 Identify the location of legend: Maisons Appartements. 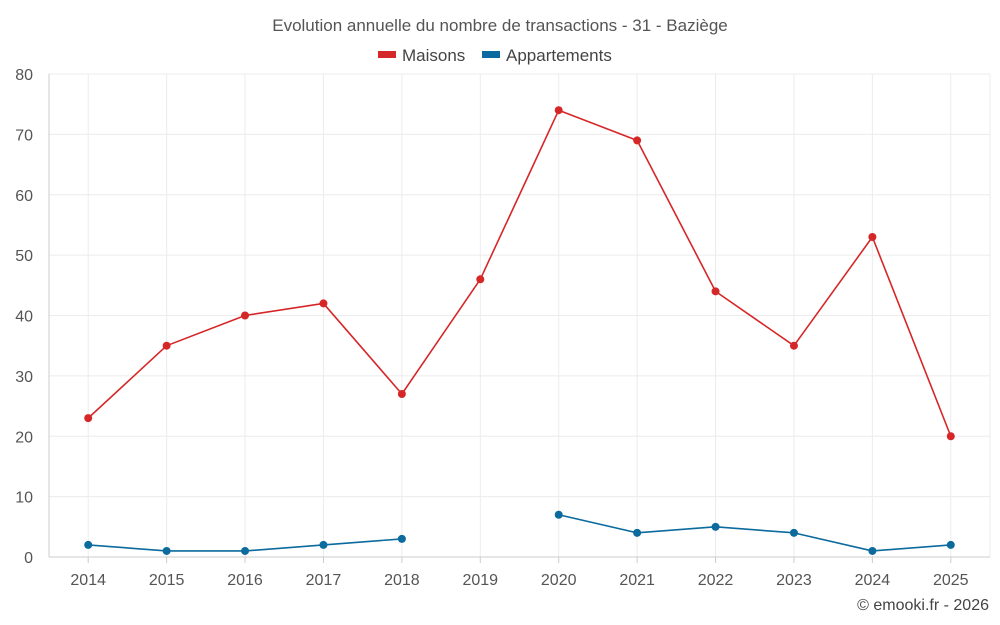
(495, 55).